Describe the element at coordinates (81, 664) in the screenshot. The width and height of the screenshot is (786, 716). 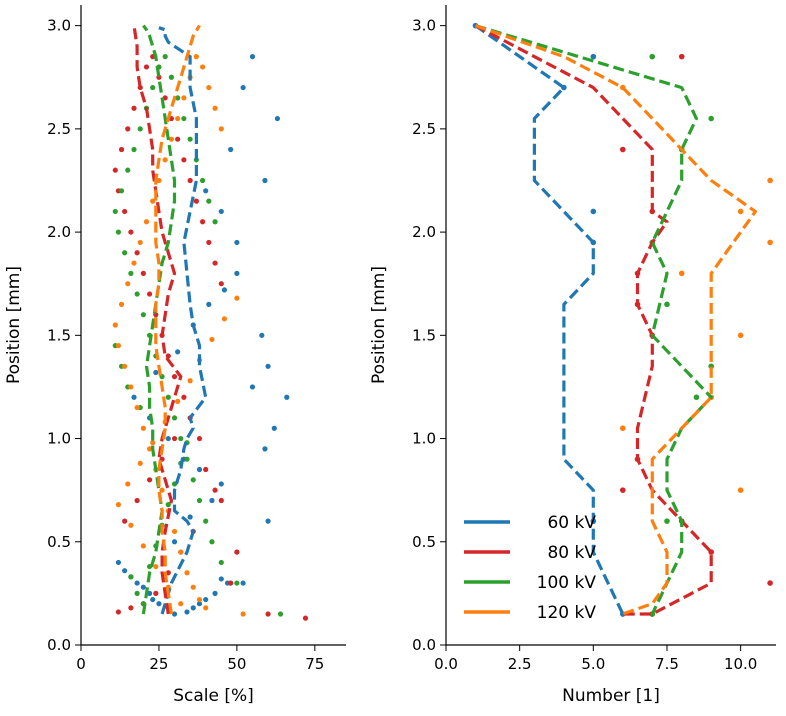
I see `x-tick-label: 0` at that location.